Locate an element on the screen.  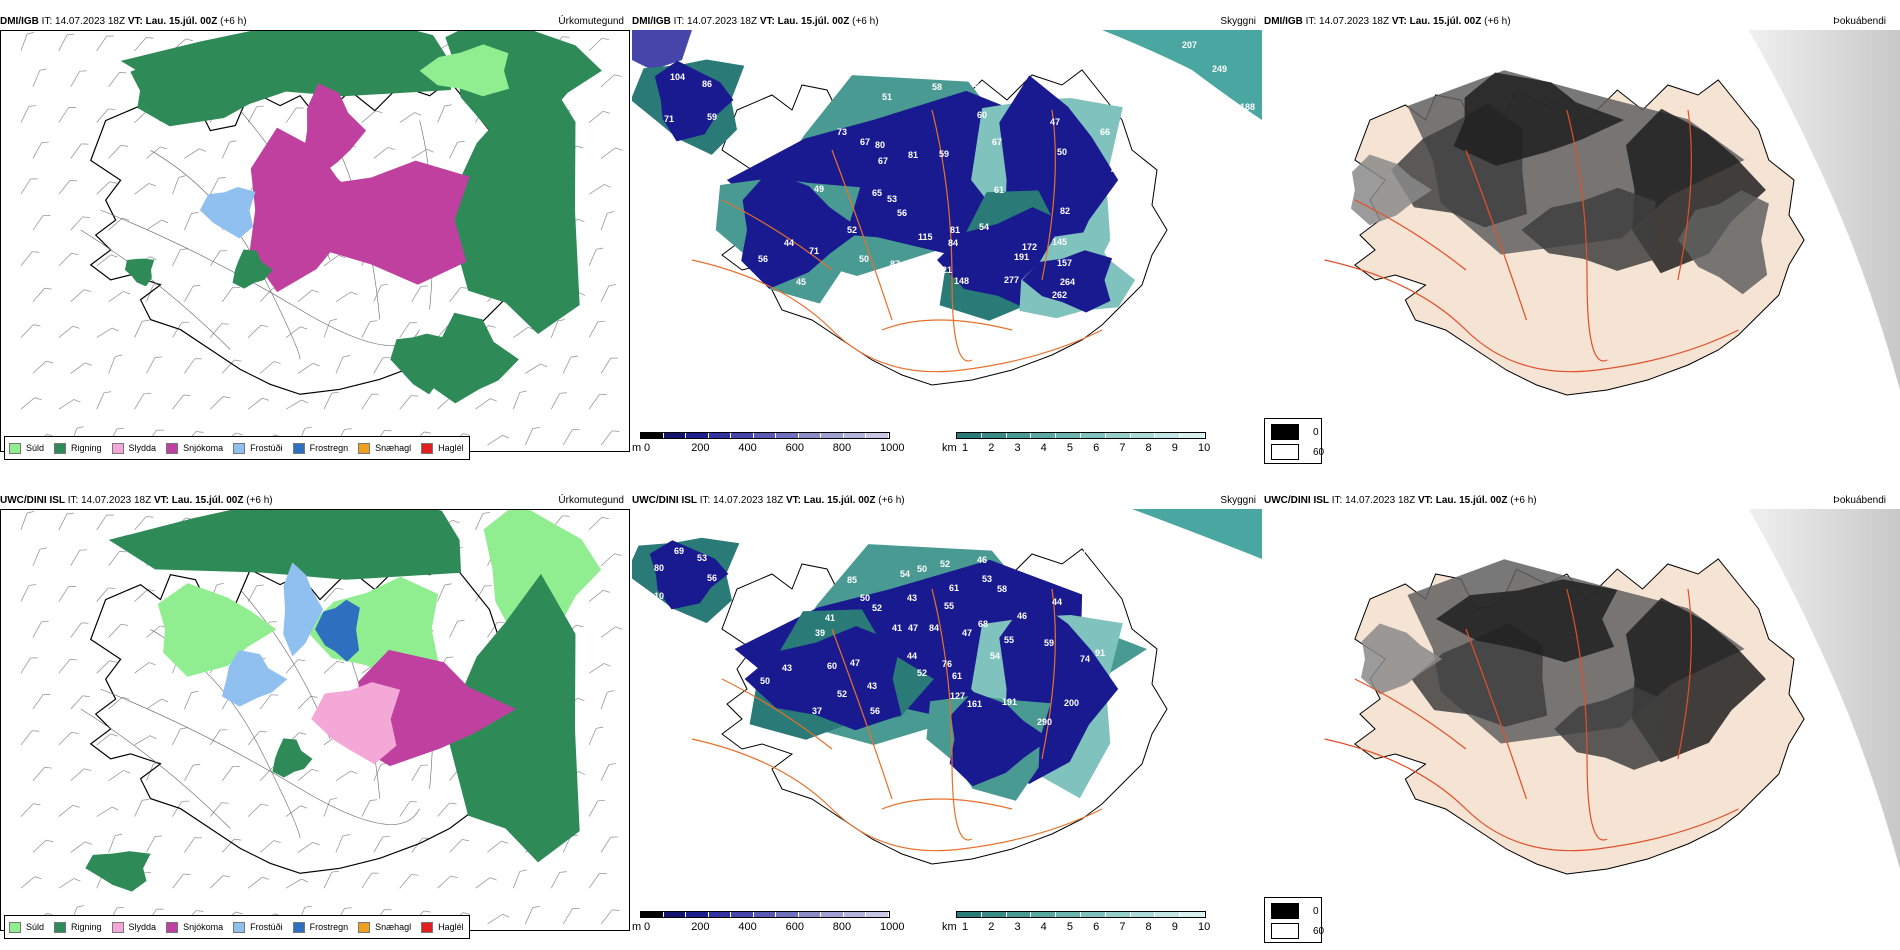
legend-label: Snæhagl is located at coordinates (393, 927).